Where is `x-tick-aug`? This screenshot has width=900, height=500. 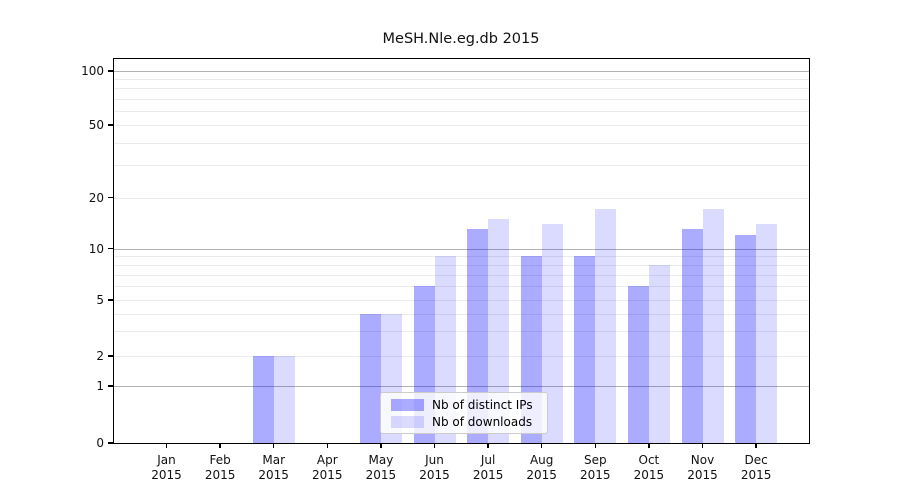
x-tick-aug is located at coordinates (542, 445).